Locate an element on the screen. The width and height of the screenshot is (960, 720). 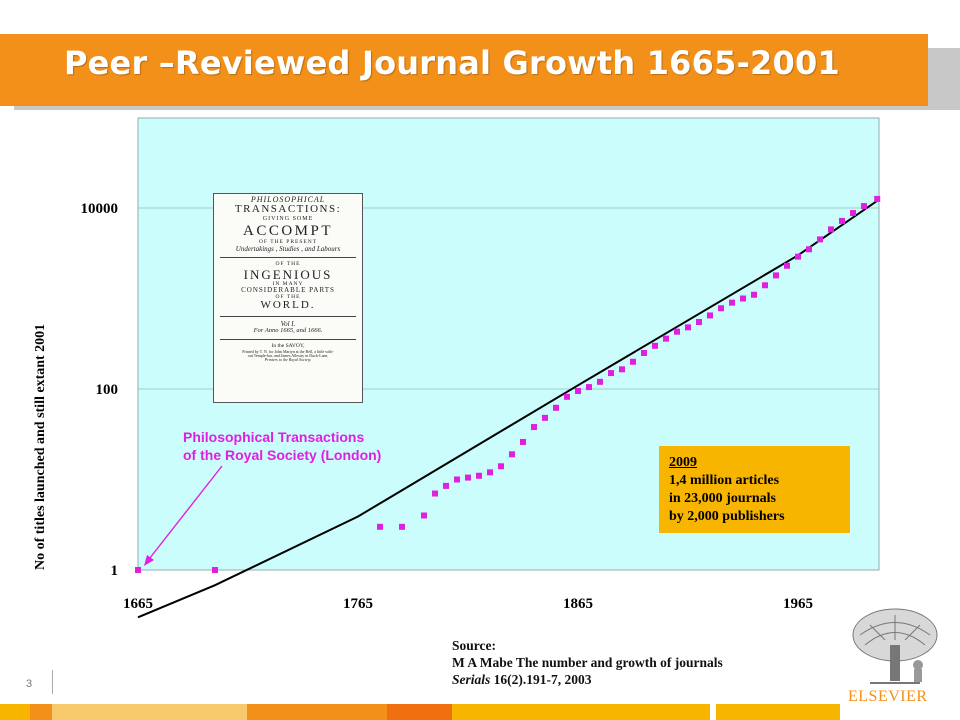
cover-line: For Anno 1665, and 1666. is located at coordinates (288, 331).